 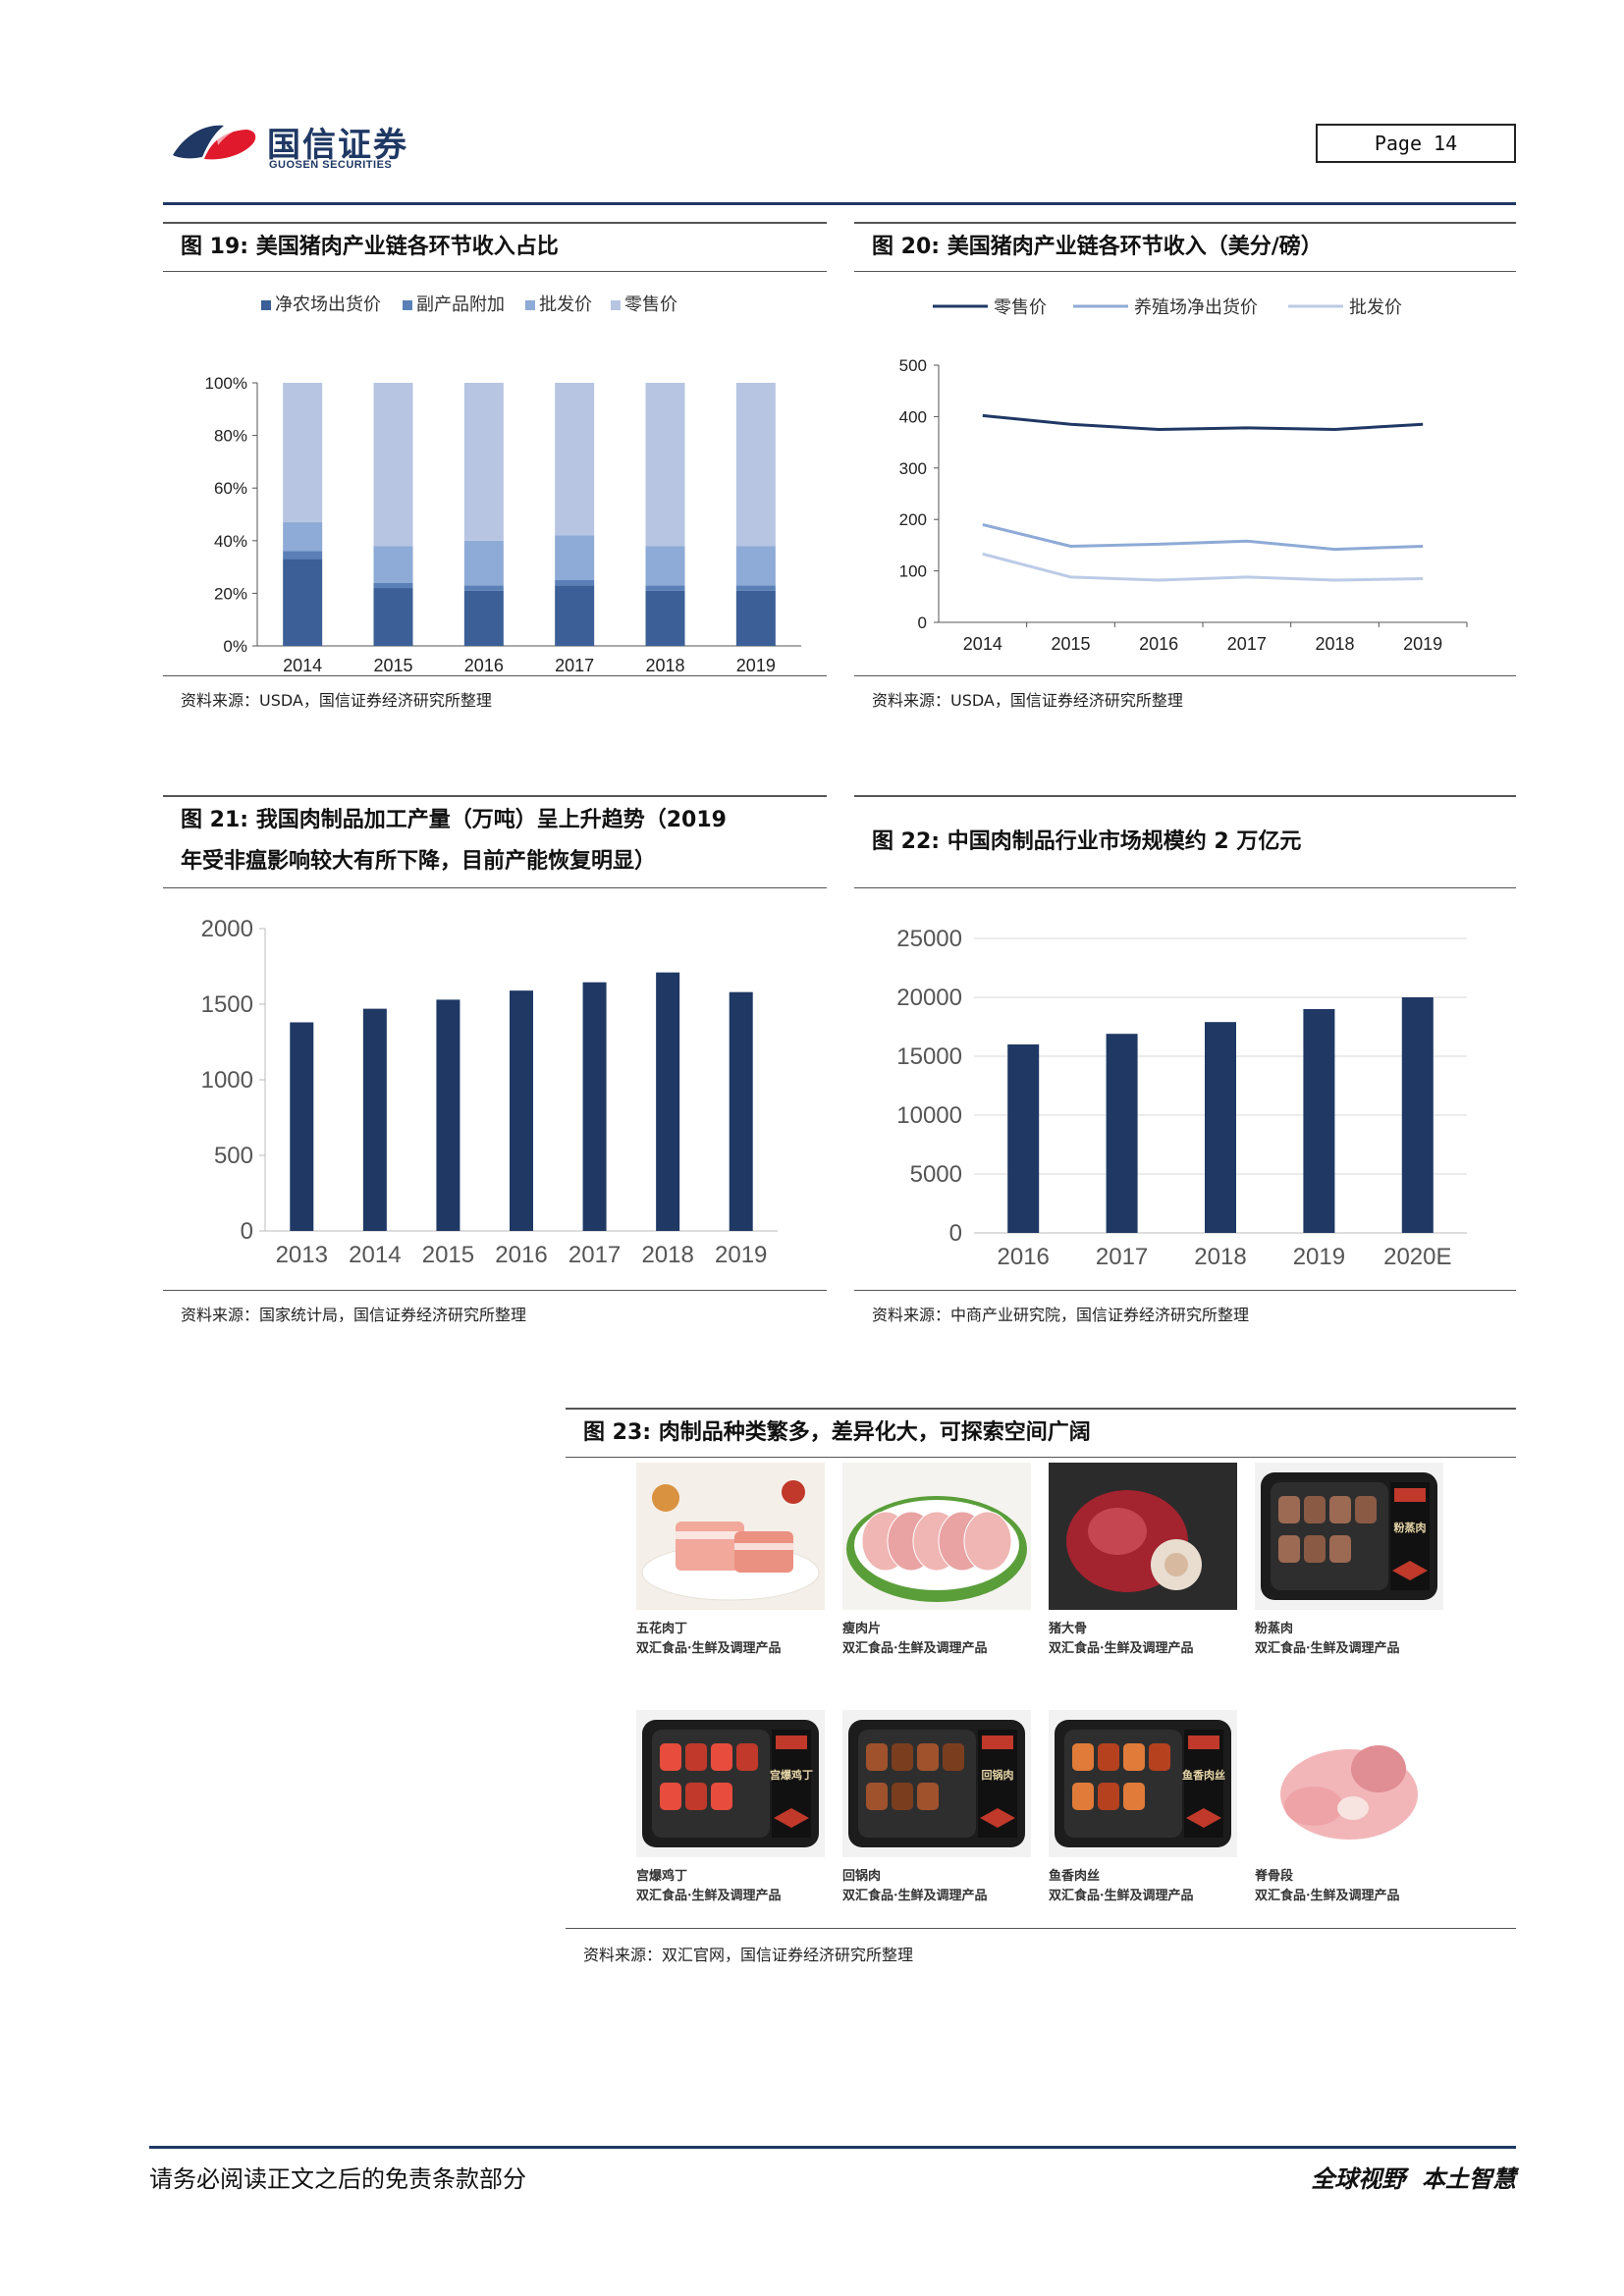 I want to click on fig22-ytick-label: 0, so click(x=955, y=1233).